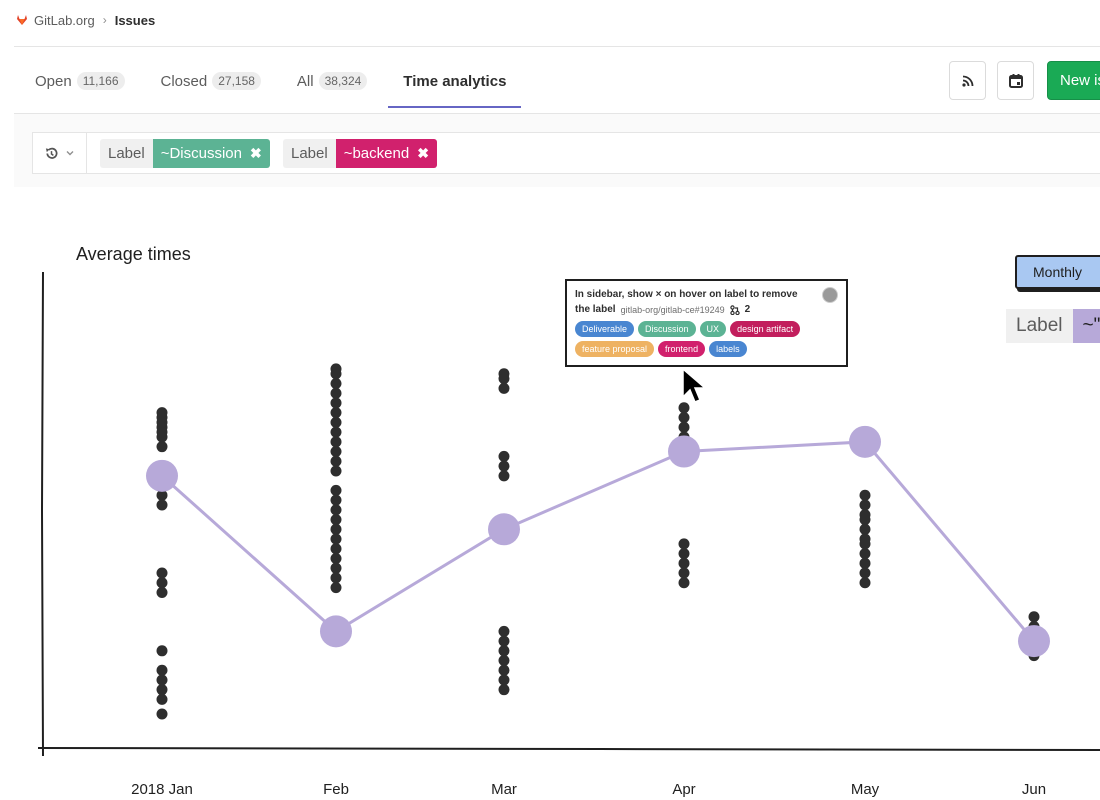 The height and width of the screenshot is (800, 1100). I want to click on tooltip-issue-ref: gitlab-org/gitlab-ce#19249, so click(672, 310).